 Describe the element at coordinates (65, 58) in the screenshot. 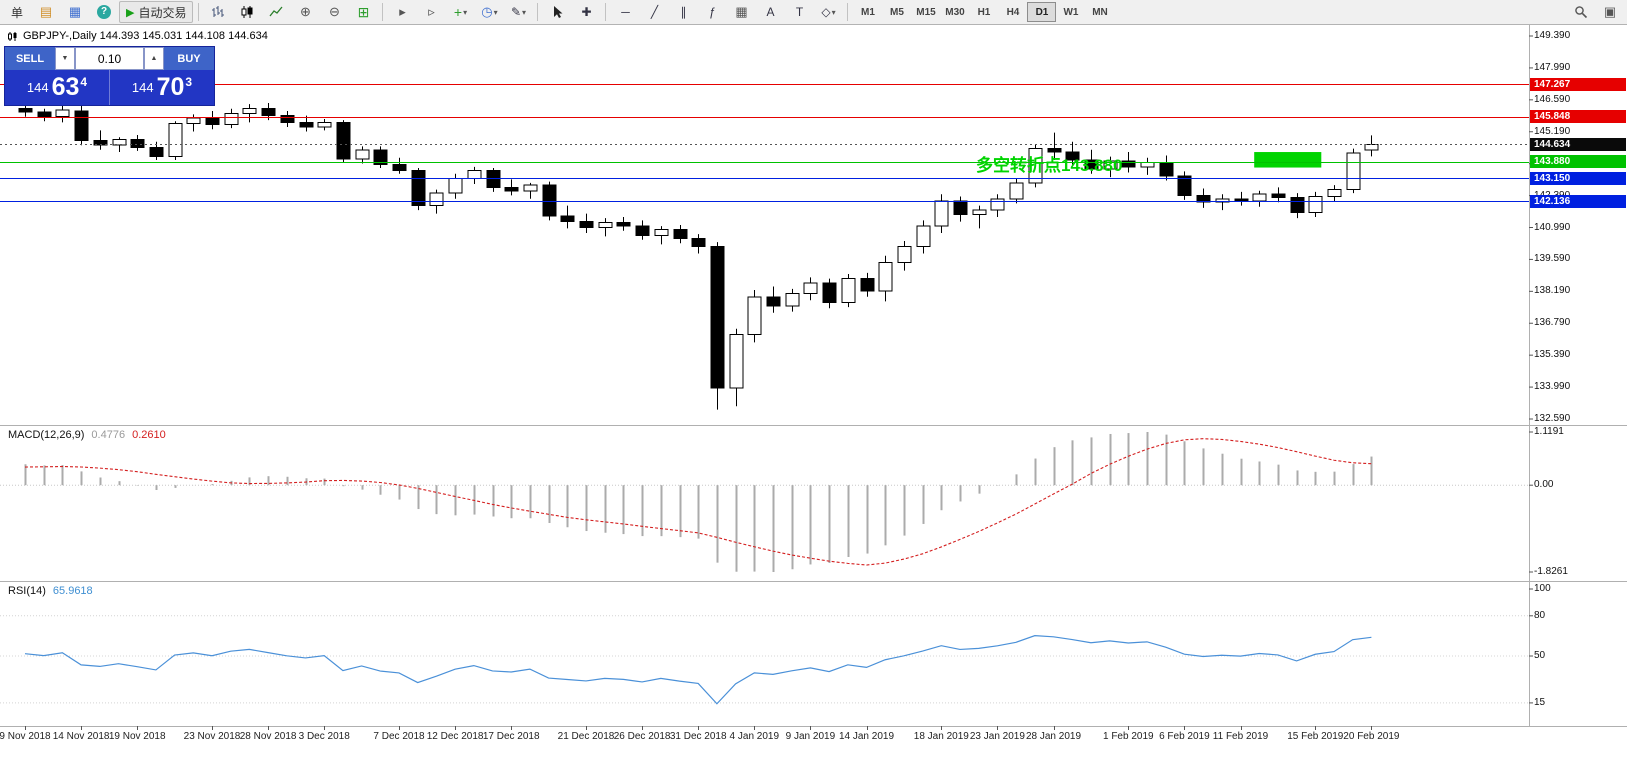

I see `volume-dropdown-button: ▼` at that location.